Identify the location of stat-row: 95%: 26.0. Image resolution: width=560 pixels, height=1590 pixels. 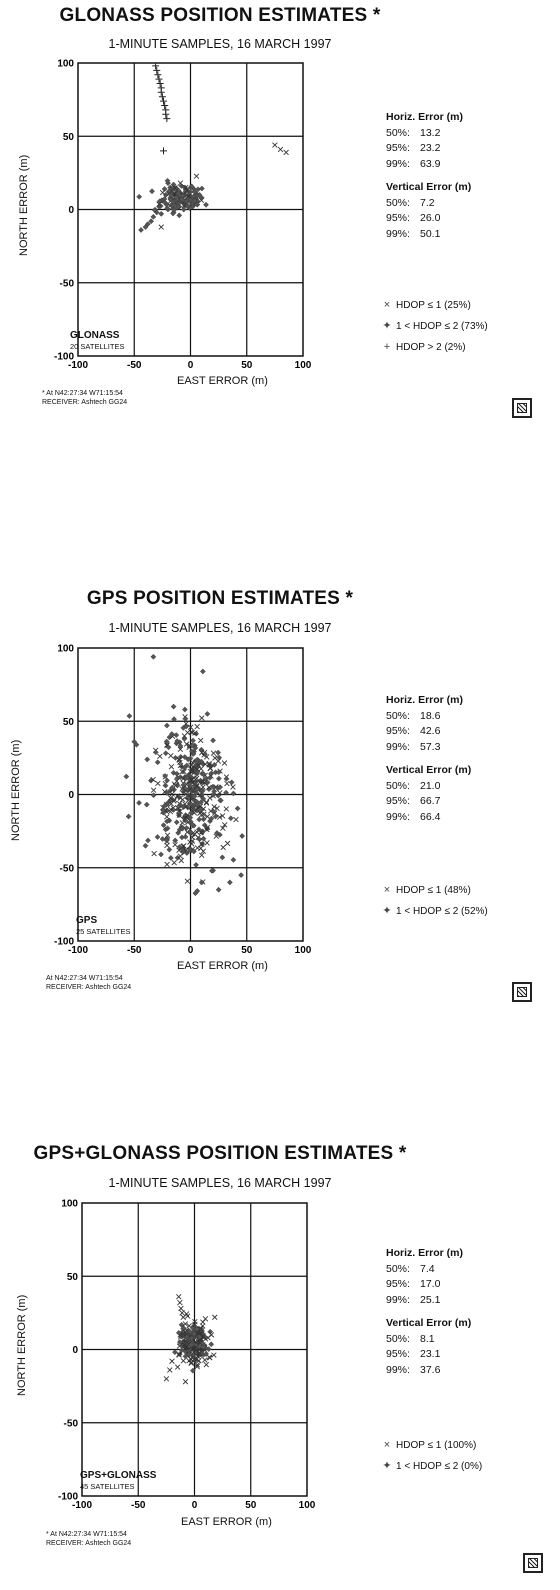
(428, 219).